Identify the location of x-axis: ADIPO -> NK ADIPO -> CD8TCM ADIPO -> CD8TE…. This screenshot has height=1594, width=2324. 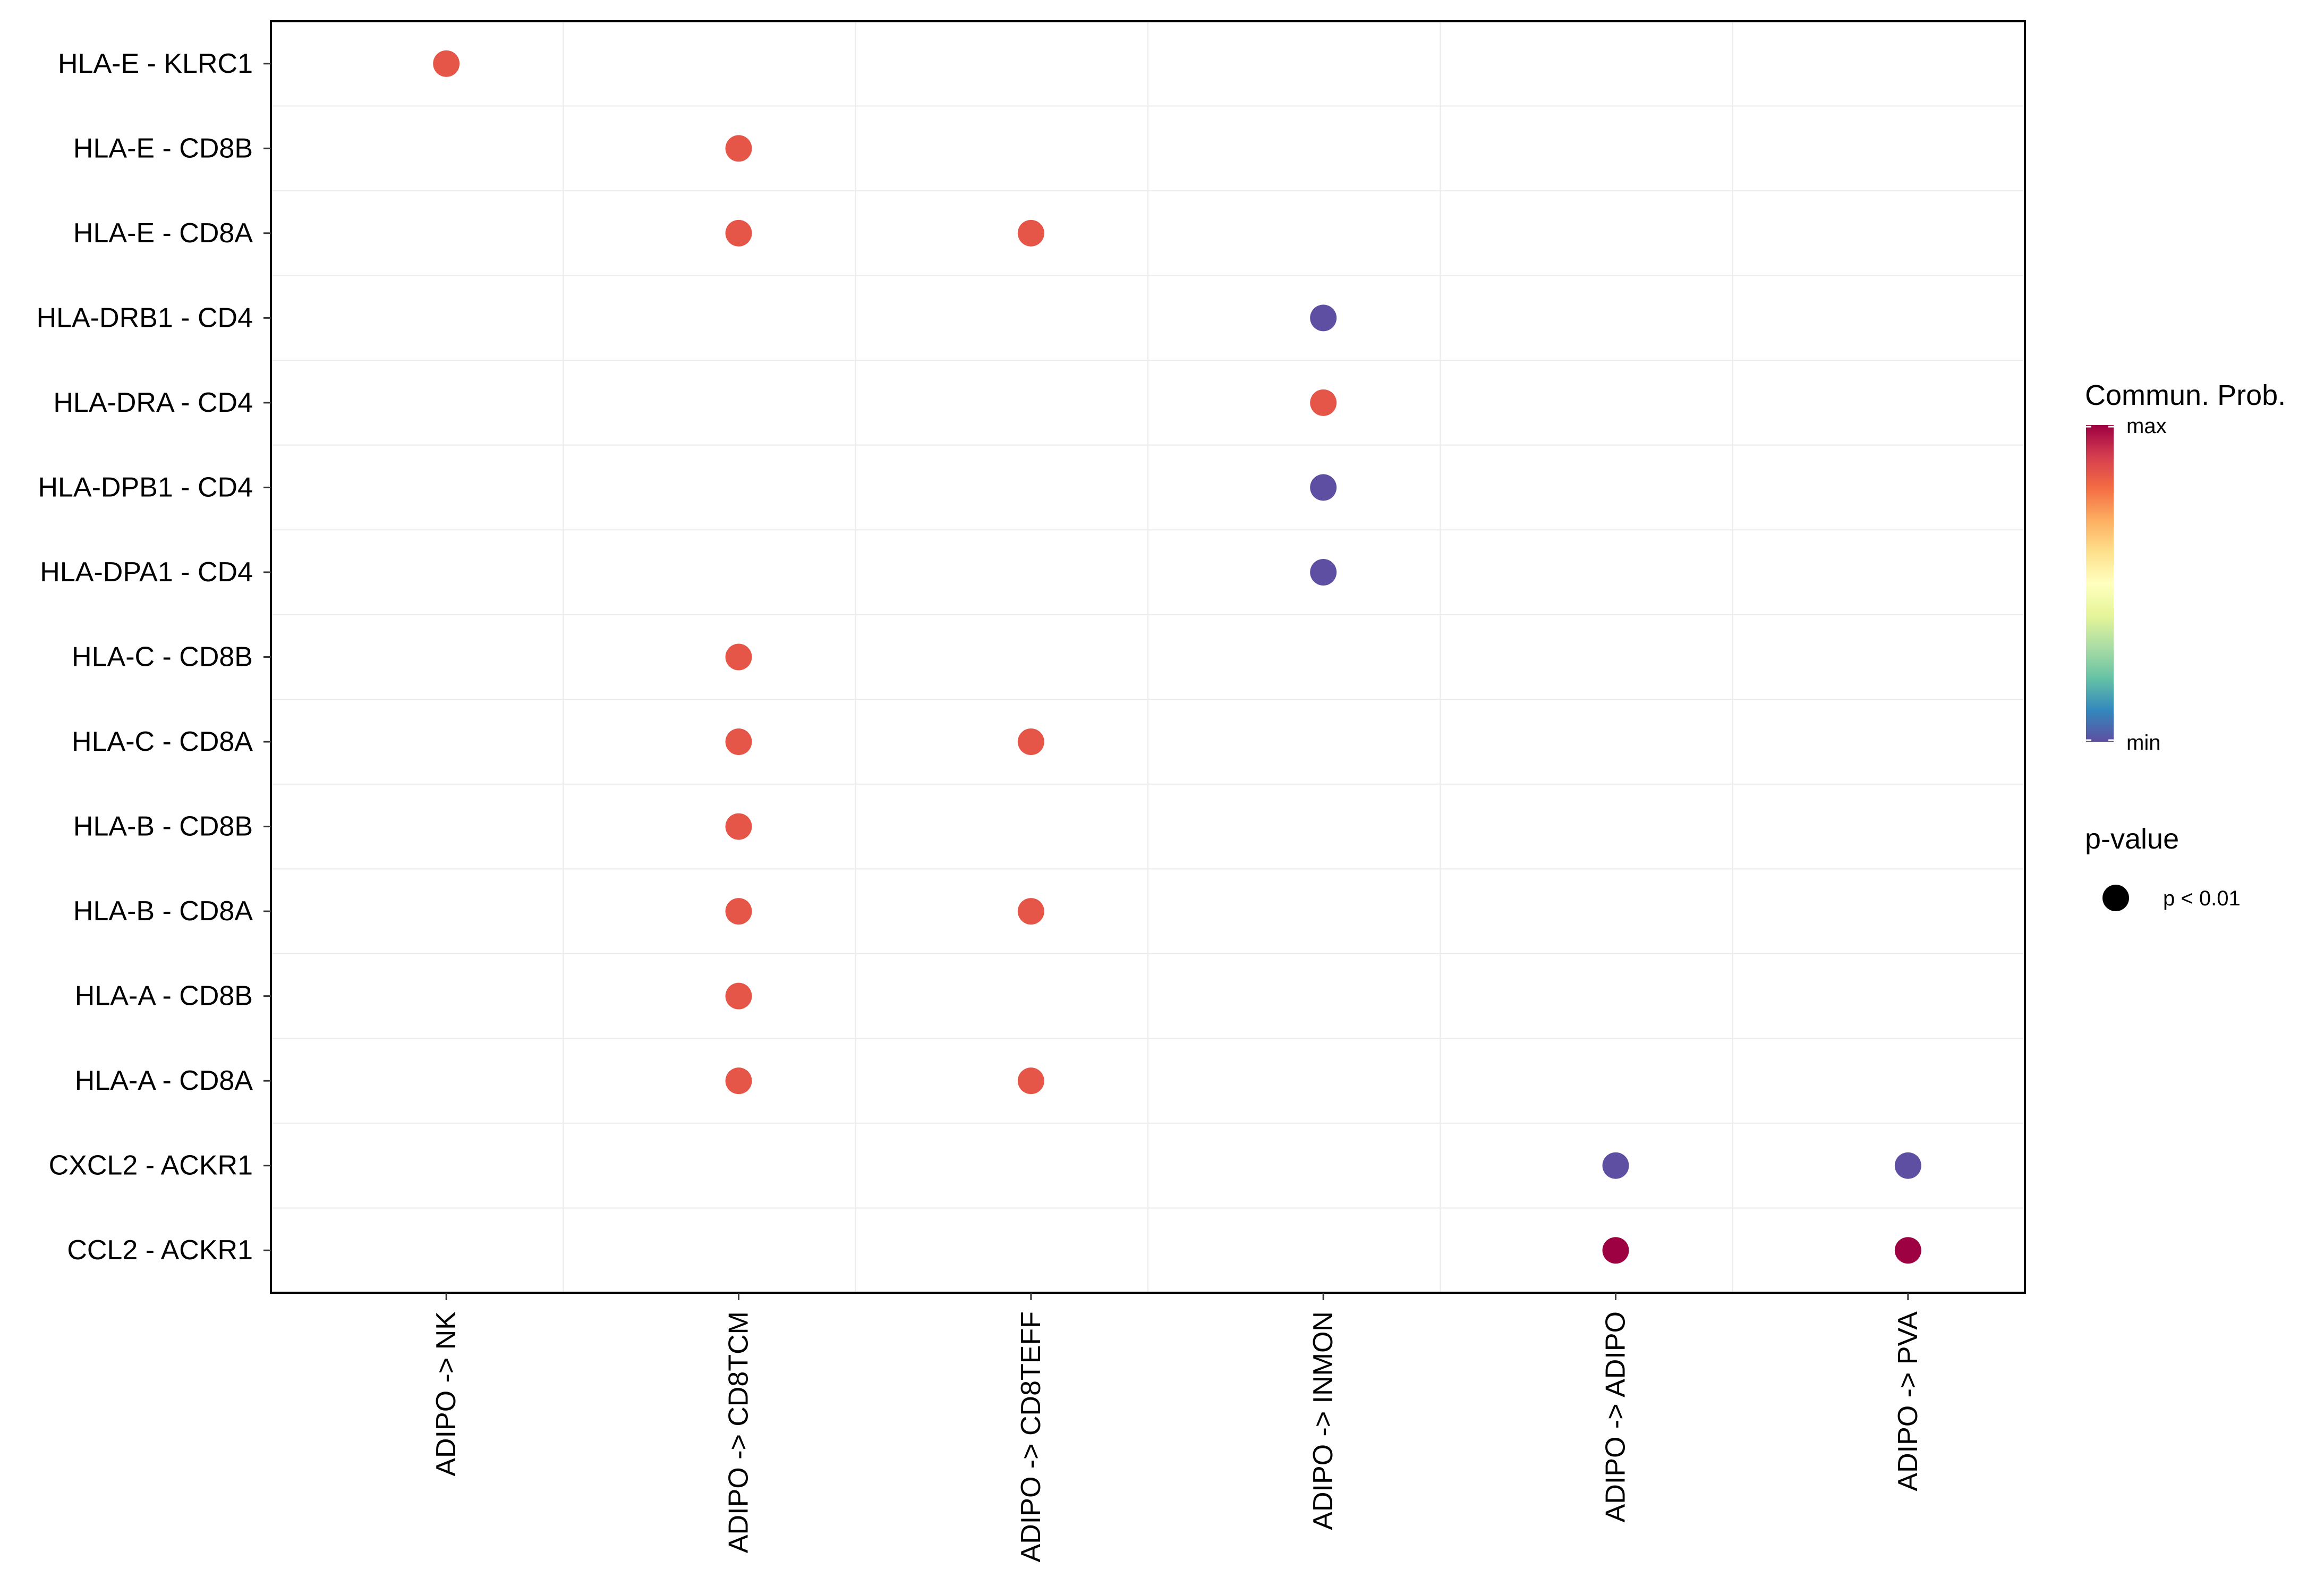
(1177, 1427).